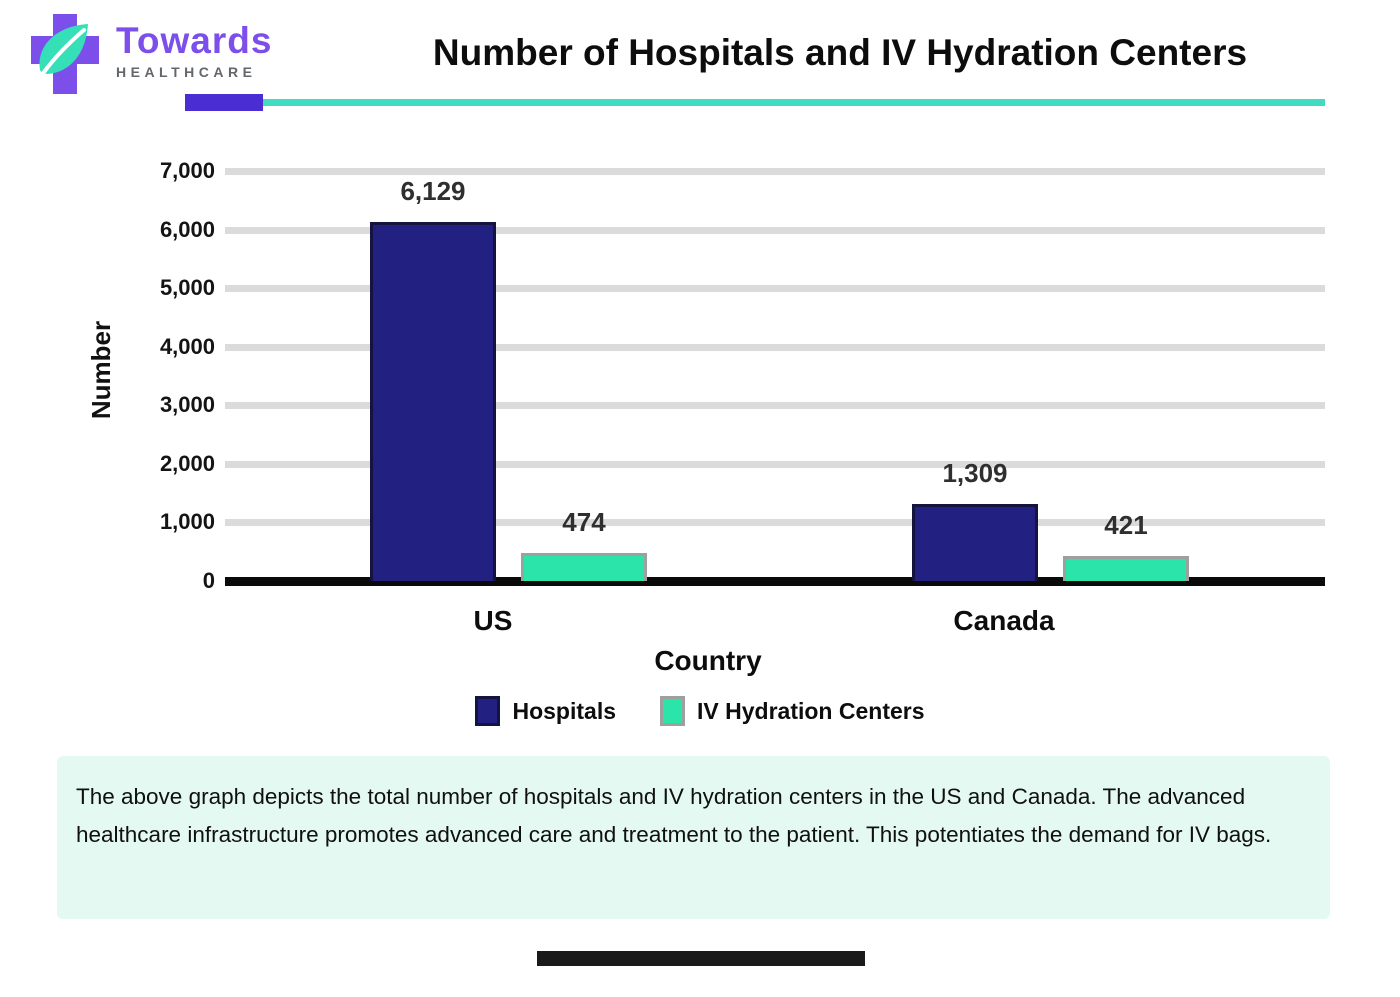 This screenshot has width=1400, height=997. I want to click on y-tick-label: 1,000, so click(187, 522).